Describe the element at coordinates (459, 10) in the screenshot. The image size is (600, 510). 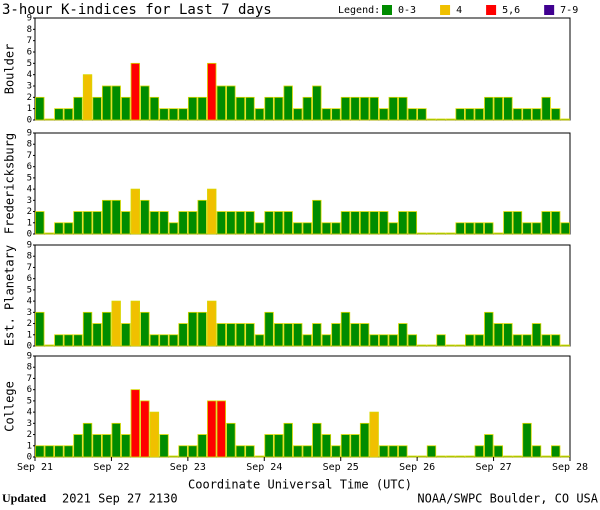
I see `legend-label: 4` at that location.